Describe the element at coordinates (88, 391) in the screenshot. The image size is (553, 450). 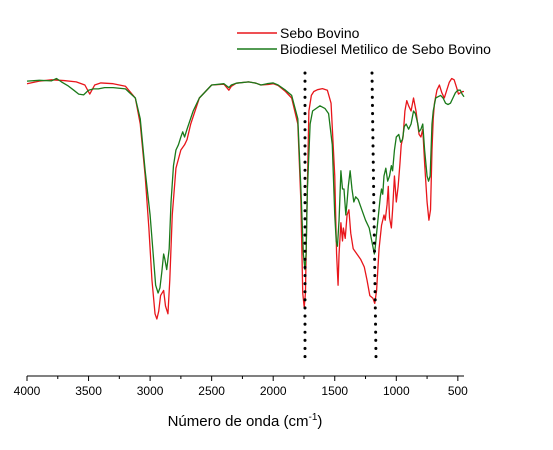
I see `x-tick-label-3500: 3500` at that location.